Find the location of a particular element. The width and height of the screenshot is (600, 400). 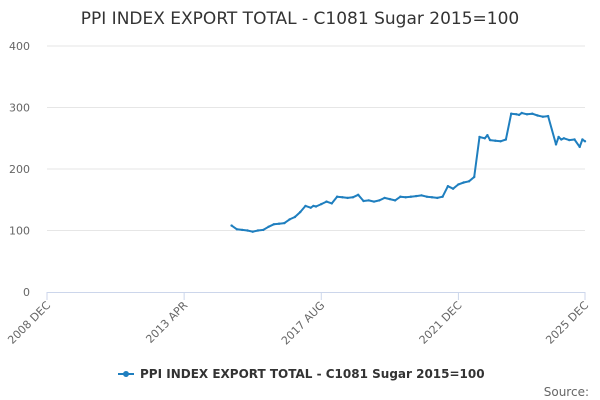

x-axis: 2008 DEC 2013 APR 2017 AUG 2021 DEC 2025 DEC is located at coordinates (298, 319).